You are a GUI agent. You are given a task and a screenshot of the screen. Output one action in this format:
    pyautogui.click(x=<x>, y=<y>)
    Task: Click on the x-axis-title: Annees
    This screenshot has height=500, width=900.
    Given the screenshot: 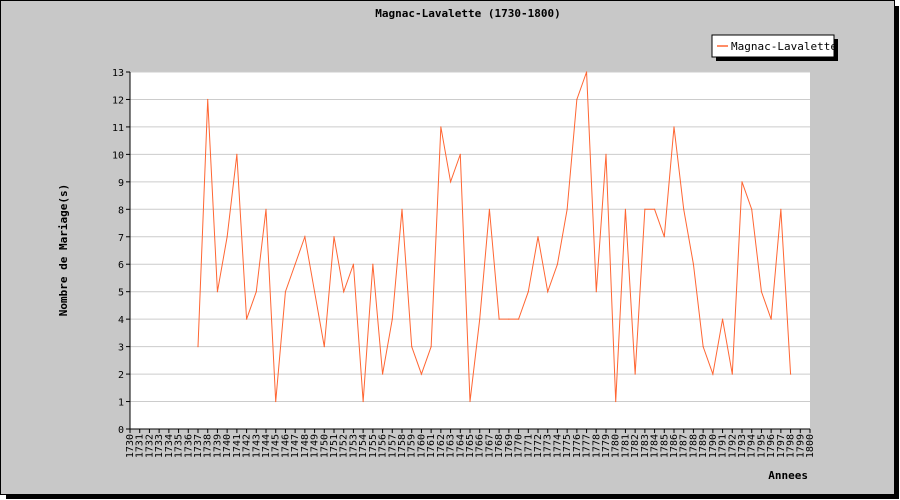 What is the action you would take?
    pyautogui.click(x=788, y=475)
    